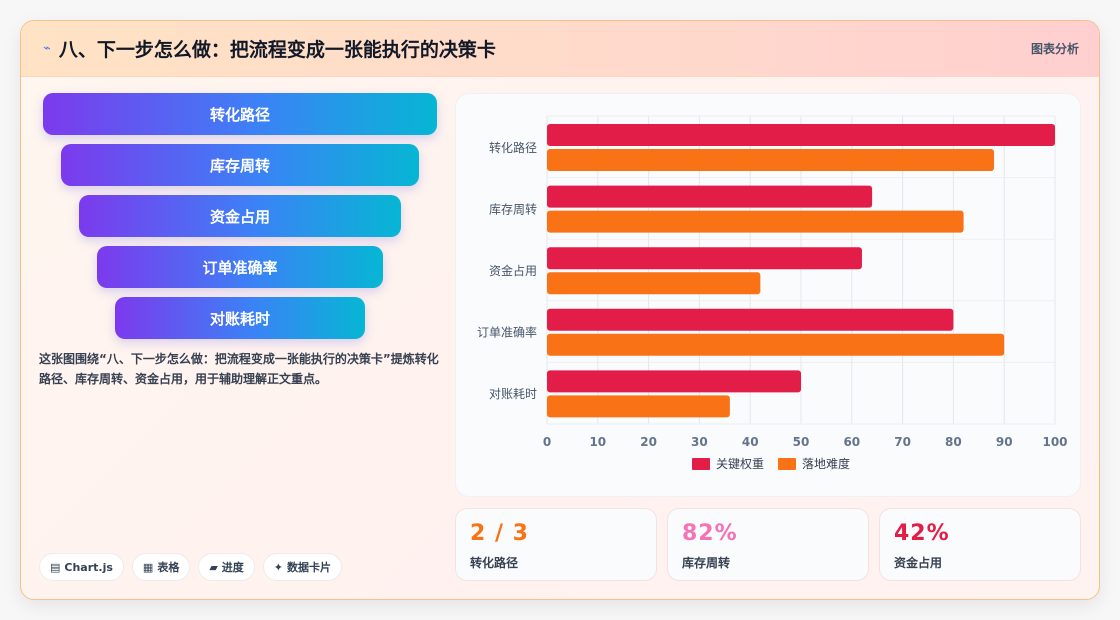 Image resolution: width=1120 pixels, height=620 pixels. Describe the element at coordinates (1054, 49) in the screenshot. I see `chart-analysis-tag: 图表分析` at that location.